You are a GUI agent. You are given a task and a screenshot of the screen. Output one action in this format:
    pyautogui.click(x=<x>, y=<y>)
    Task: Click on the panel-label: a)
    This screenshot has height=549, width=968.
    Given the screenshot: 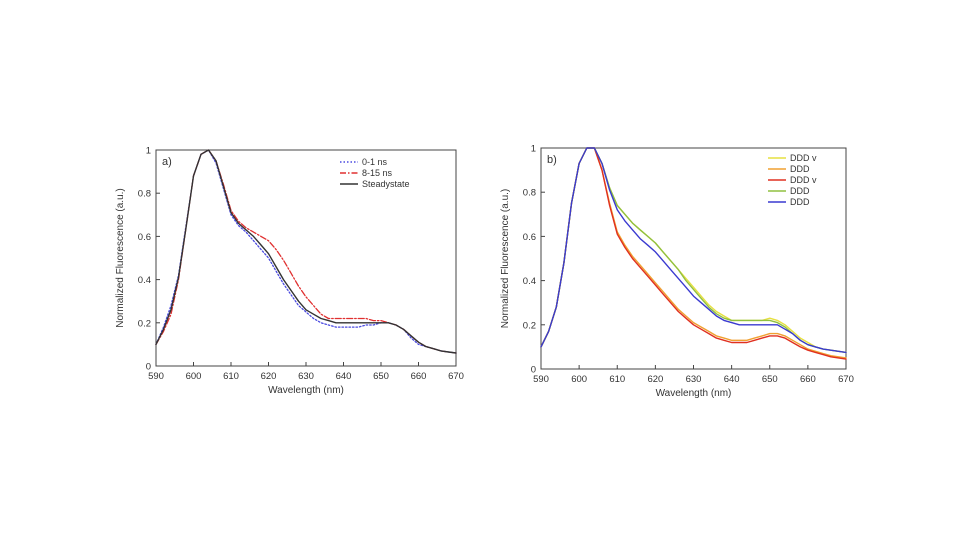 What is the action you would take?
    pyautogui.click(x=167, y=162)
    